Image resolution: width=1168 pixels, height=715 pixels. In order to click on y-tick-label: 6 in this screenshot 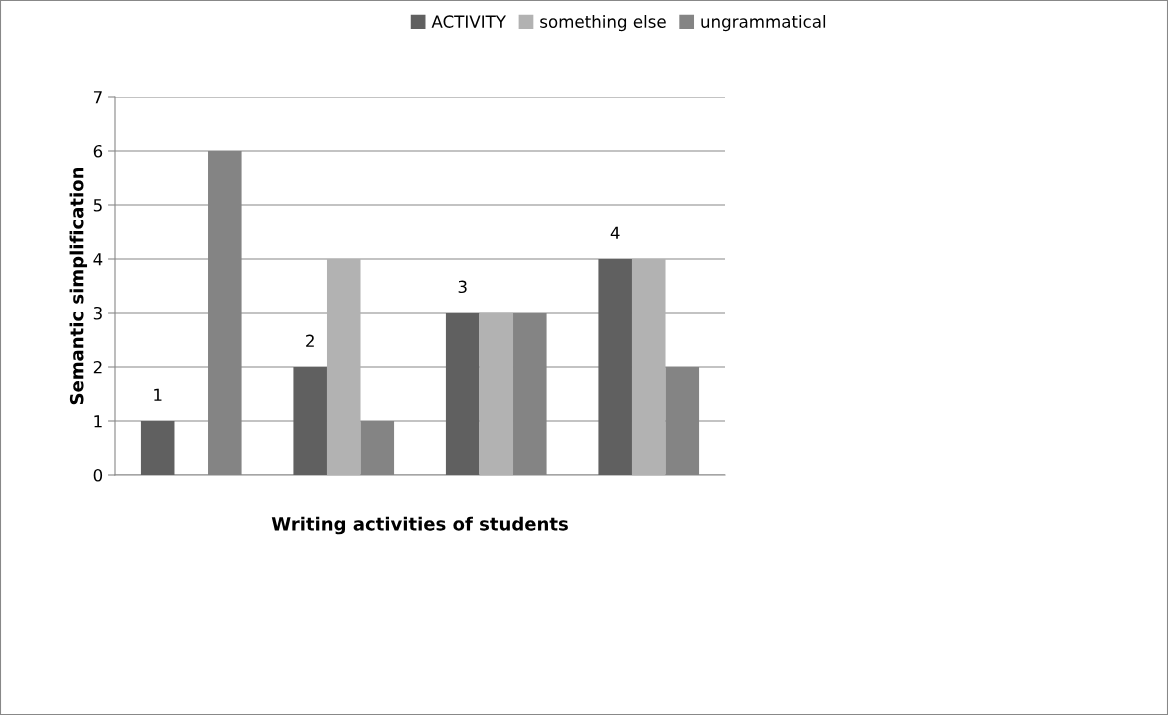, I will do `click(98, 151)`.